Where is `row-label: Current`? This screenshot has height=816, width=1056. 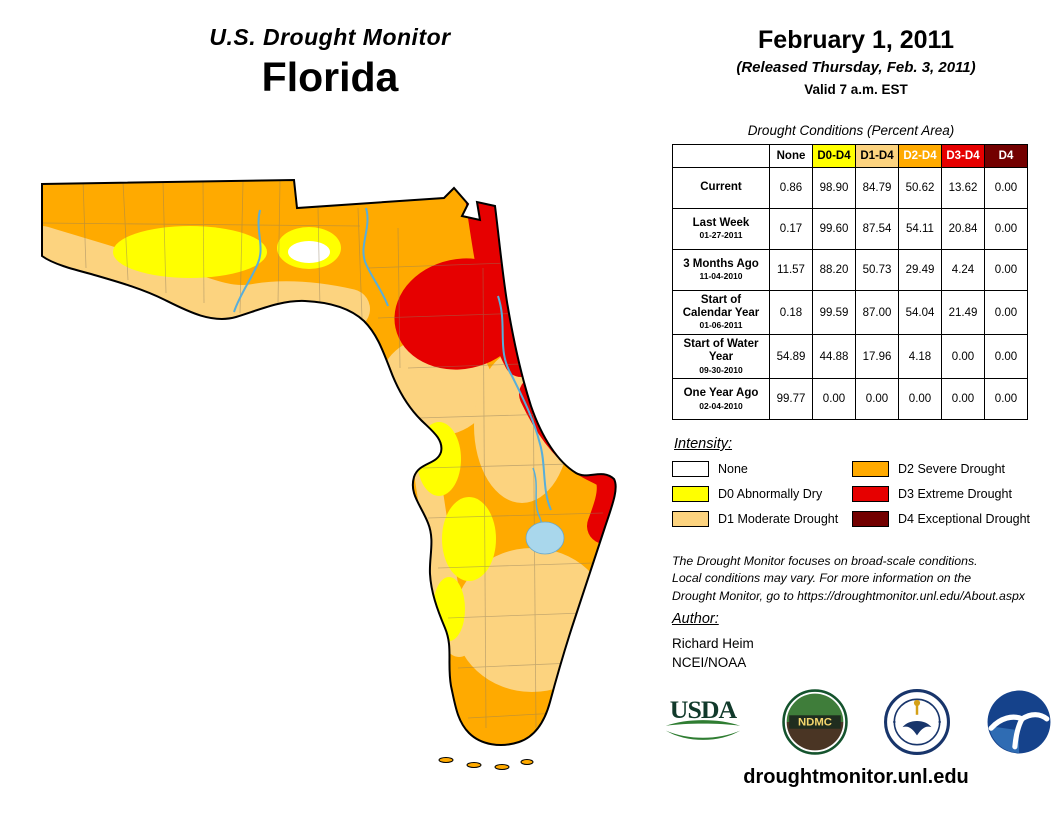 row-label: Current is located at coordinates (721, 188).